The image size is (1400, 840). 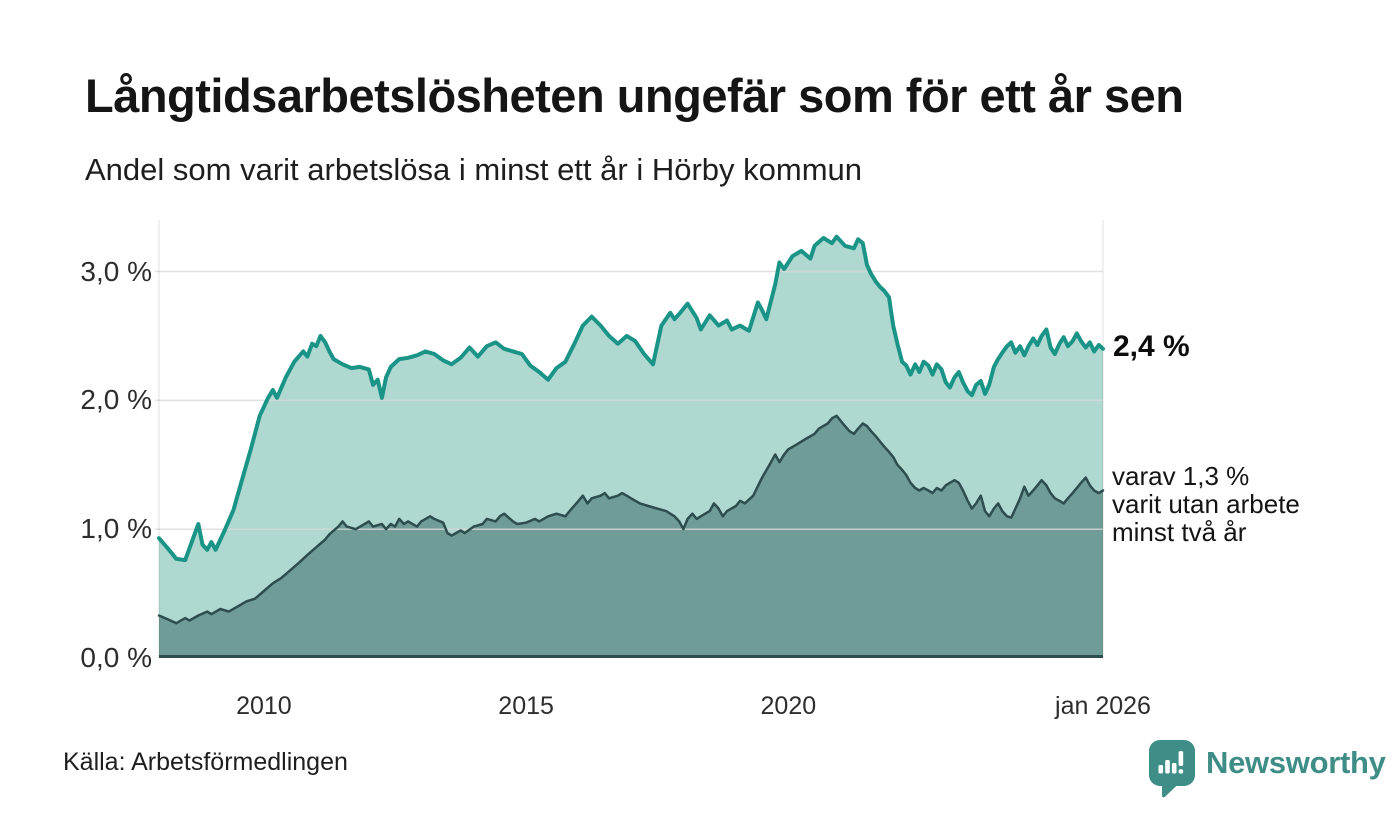 I want to click on x-axis-label: 2010, so click(x=264, y=706).